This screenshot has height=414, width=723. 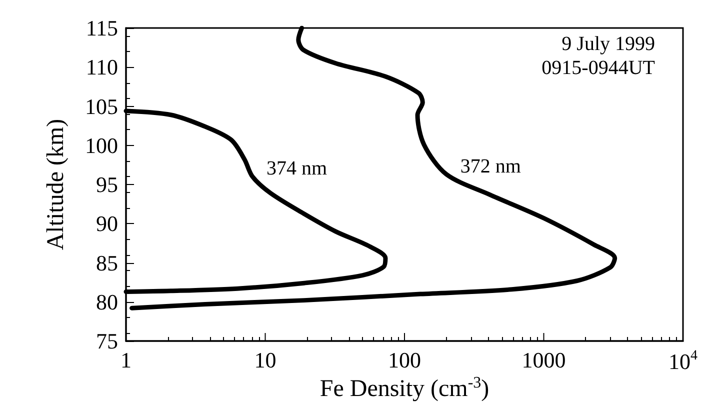 I want to click on y-tick-label: 115, so click(x=102, y=28).